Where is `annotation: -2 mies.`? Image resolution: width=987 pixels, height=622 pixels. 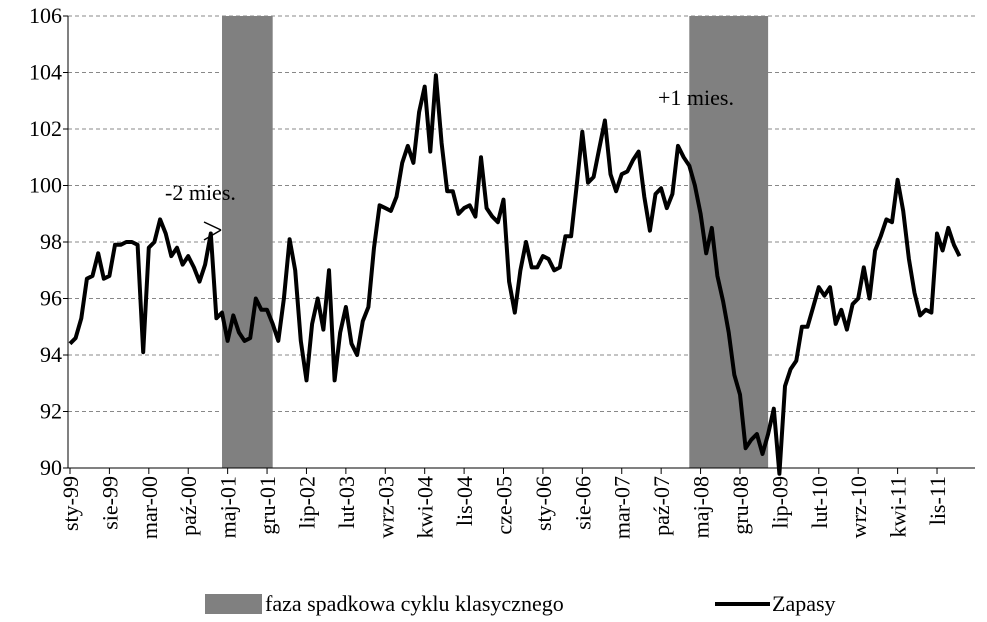 annotation: -2 mies. is located at coordinates (200, 192).